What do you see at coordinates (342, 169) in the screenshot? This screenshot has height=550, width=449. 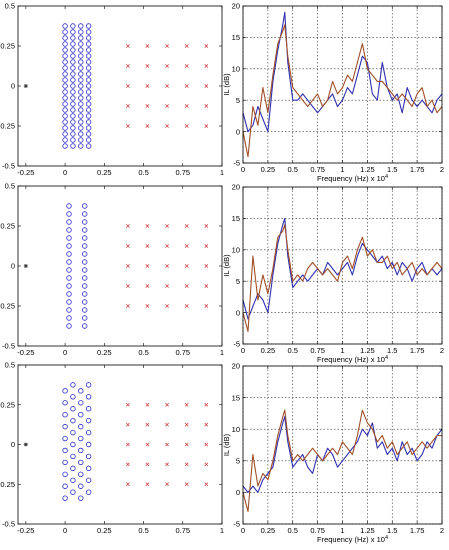 I see `x-tick-label: 1` at bounding box center [342, 169].